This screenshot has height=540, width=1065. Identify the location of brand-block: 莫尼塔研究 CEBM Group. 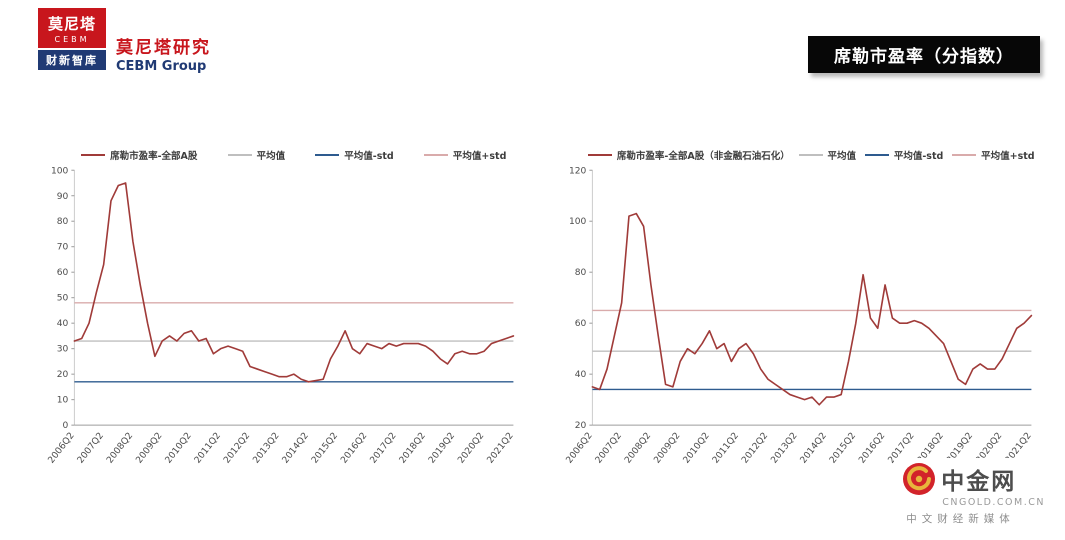
(163, 53).